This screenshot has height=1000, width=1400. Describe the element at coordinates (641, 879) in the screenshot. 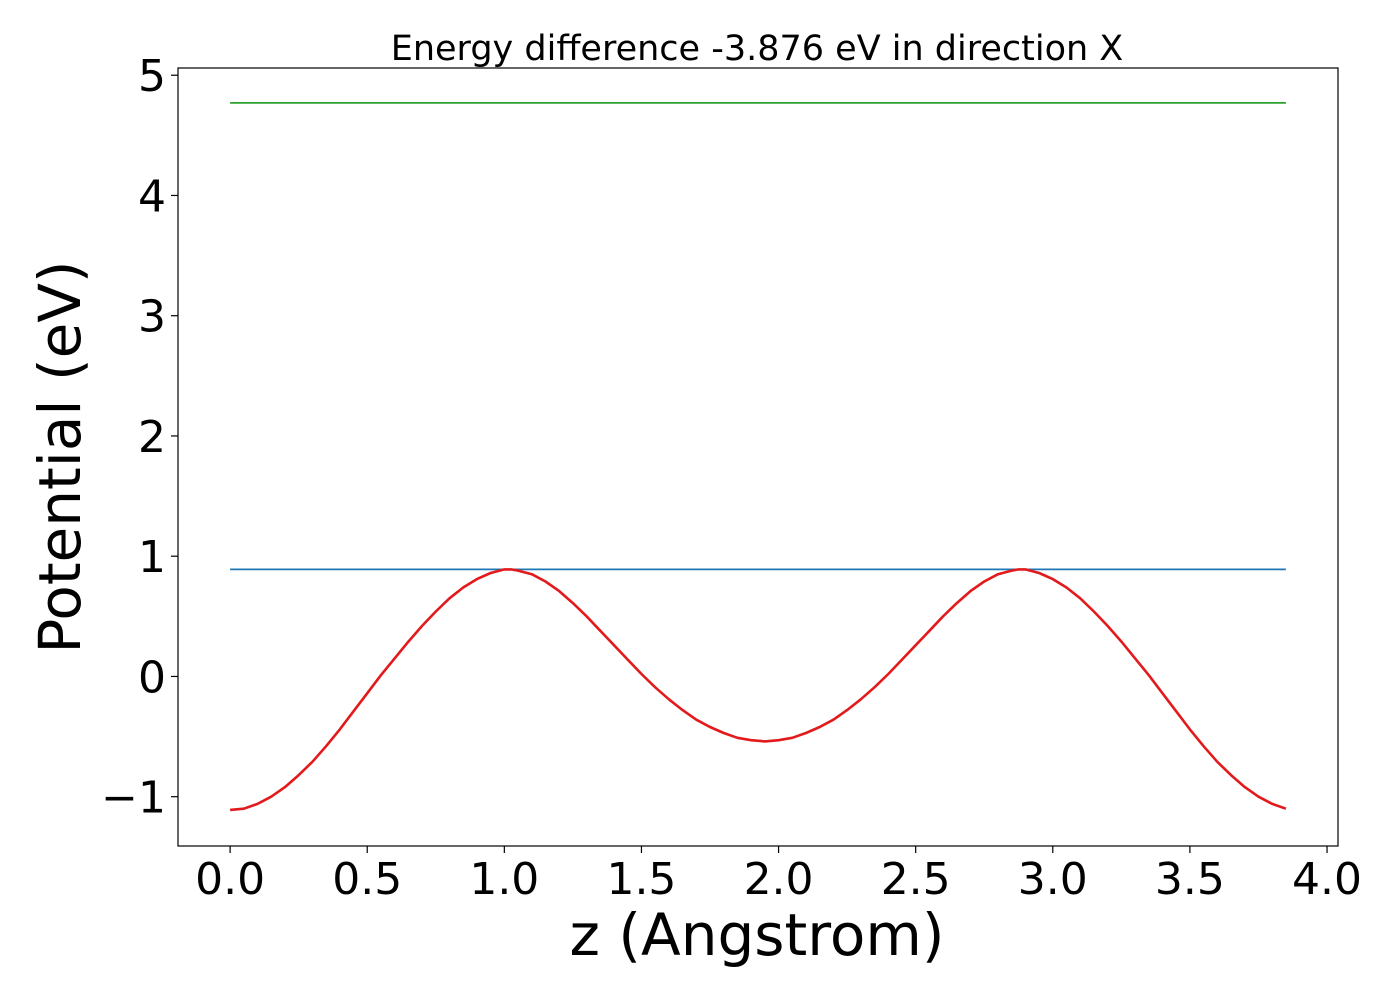

I see `x-tick-label: 1.5` at that location.